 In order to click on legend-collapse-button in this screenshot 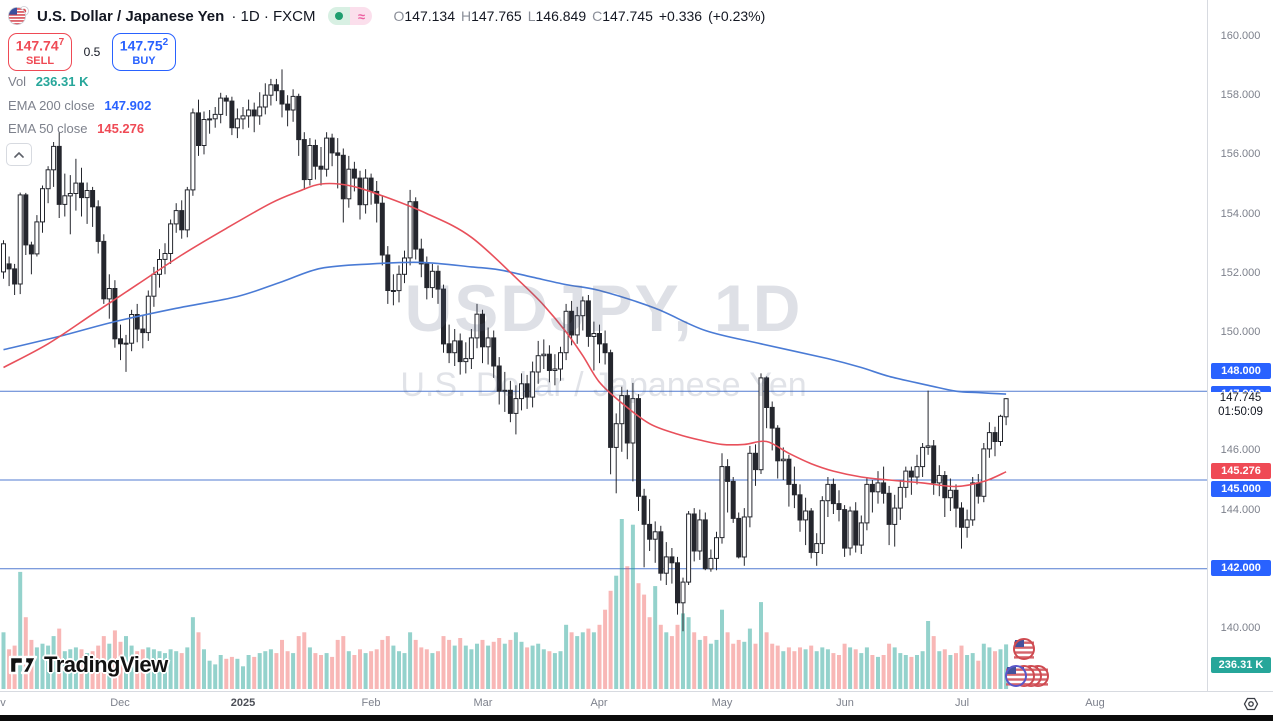, I will do `click(19, 154)`.